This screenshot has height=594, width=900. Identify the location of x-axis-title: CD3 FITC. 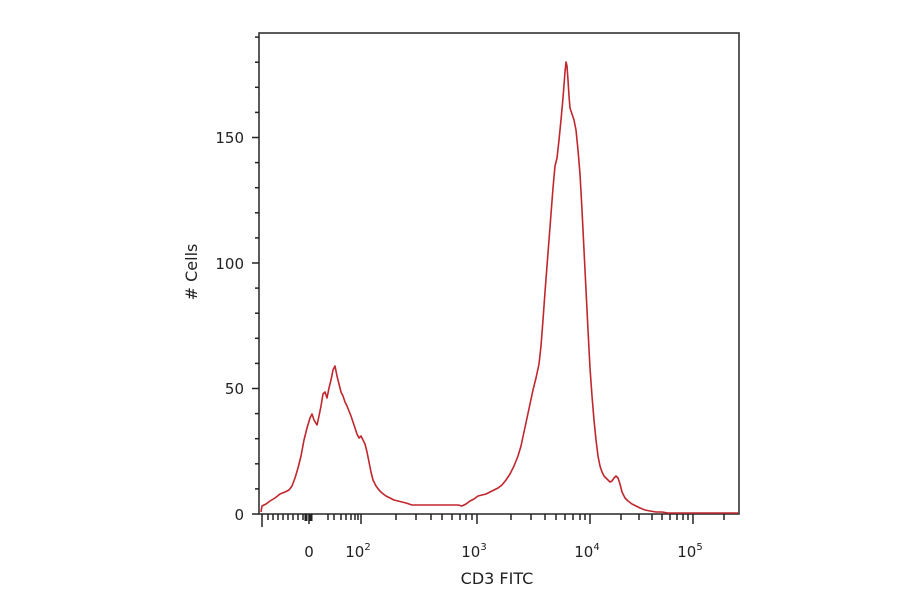
(497, 578).